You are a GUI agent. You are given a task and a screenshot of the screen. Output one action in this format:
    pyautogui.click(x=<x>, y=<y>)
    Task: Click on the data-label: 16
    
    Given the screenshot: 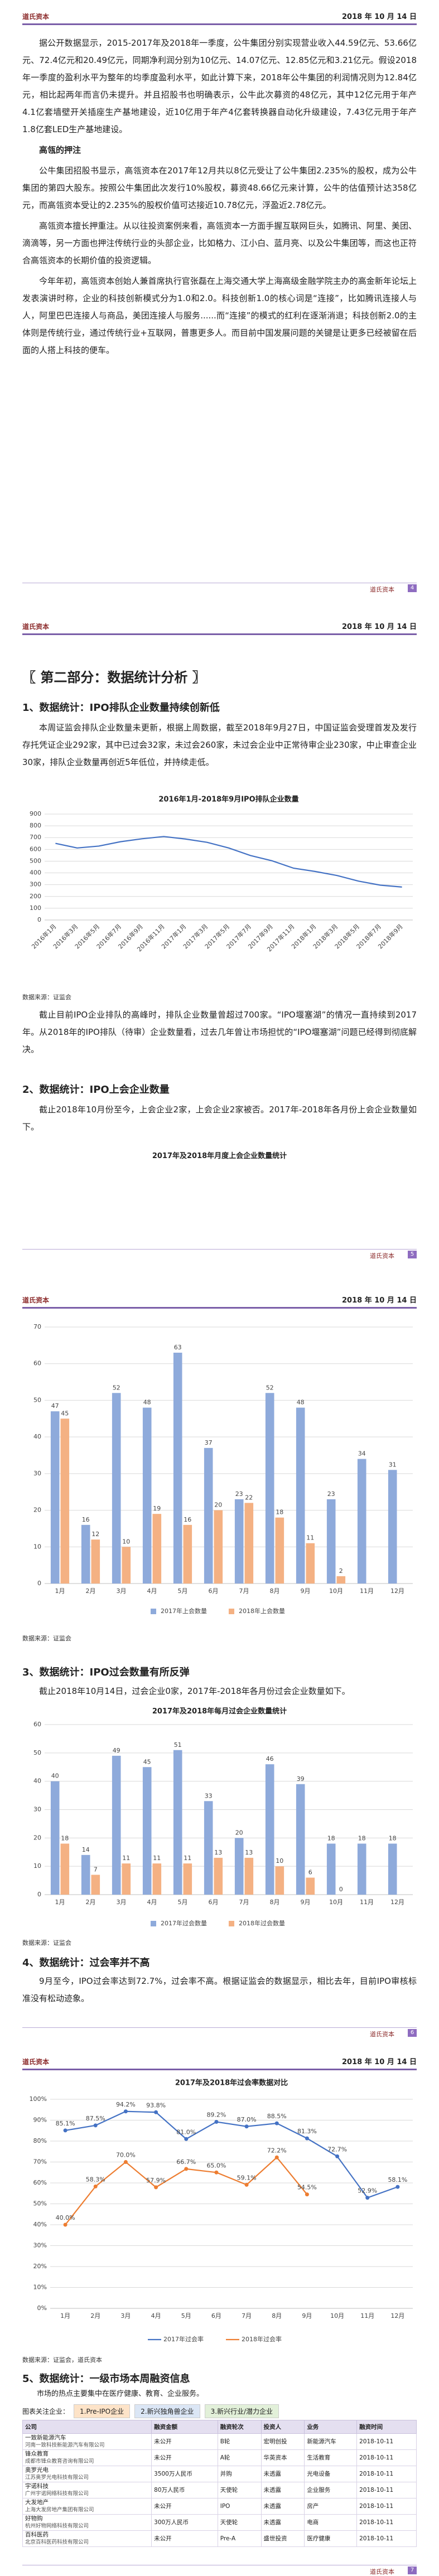 What is the action you would take?
    pyautogui.click(x=86, y=1520)
    